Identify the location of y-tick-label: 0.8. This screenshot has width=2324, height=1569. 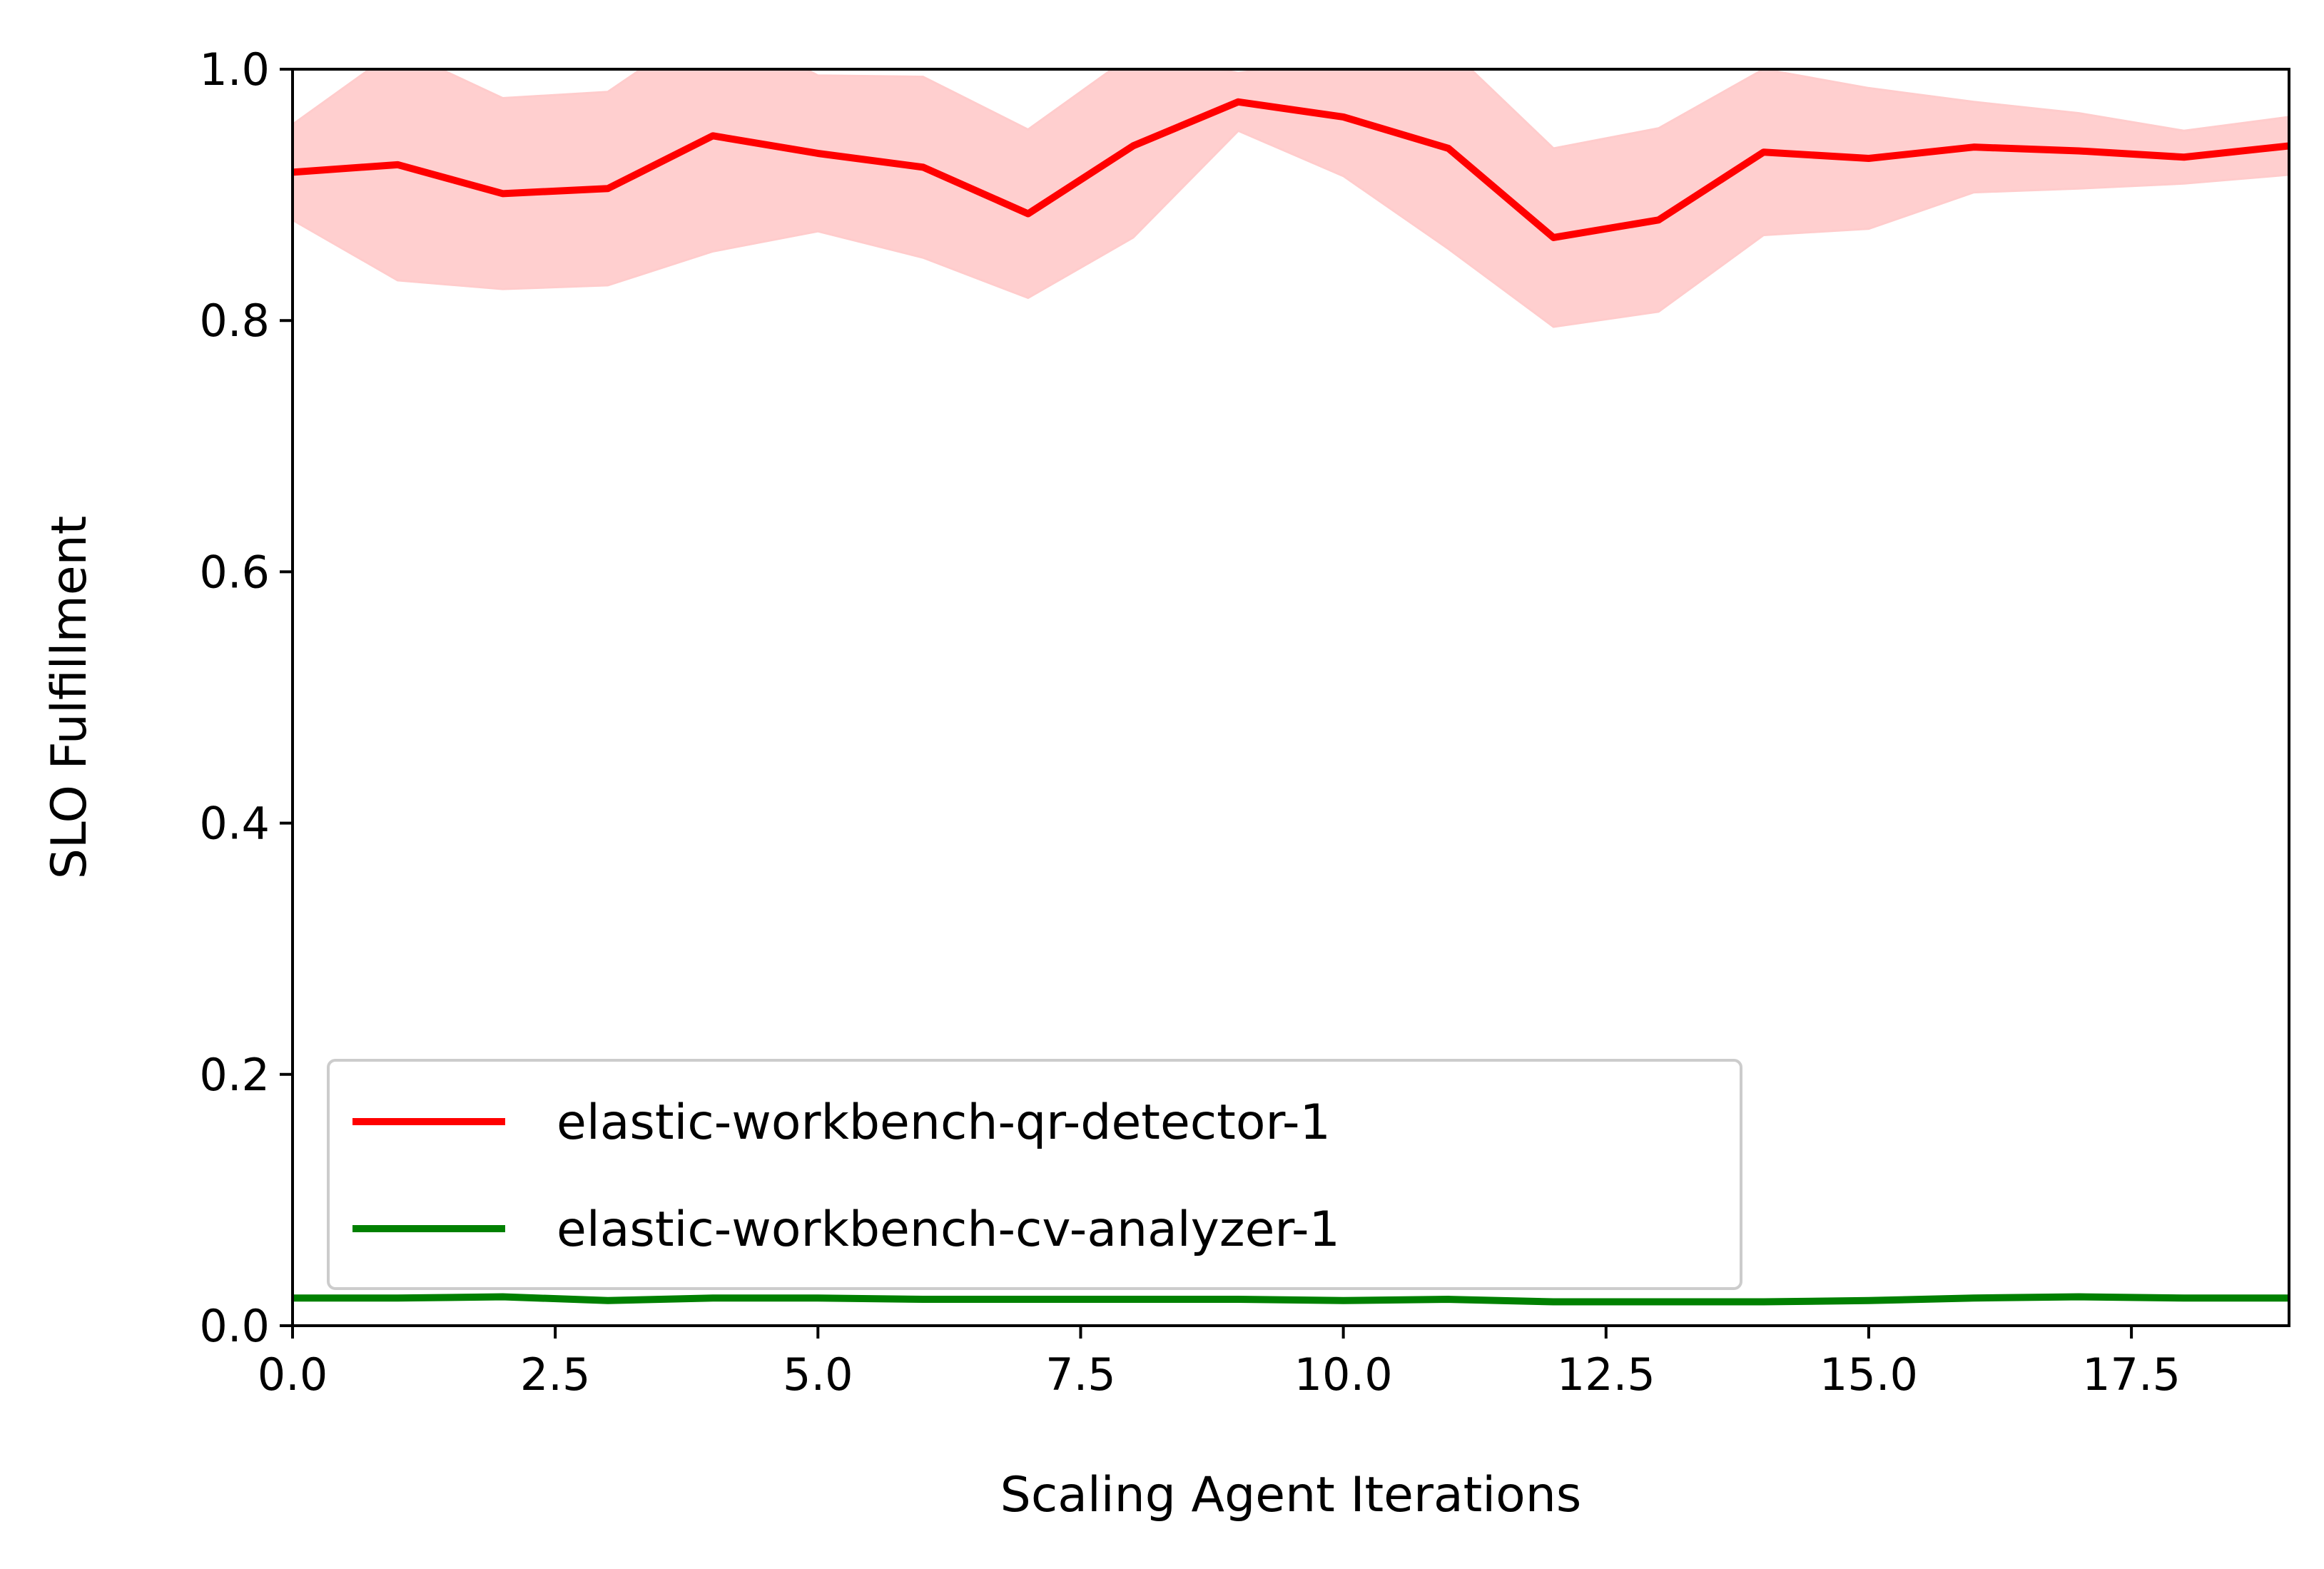
(234, 321).